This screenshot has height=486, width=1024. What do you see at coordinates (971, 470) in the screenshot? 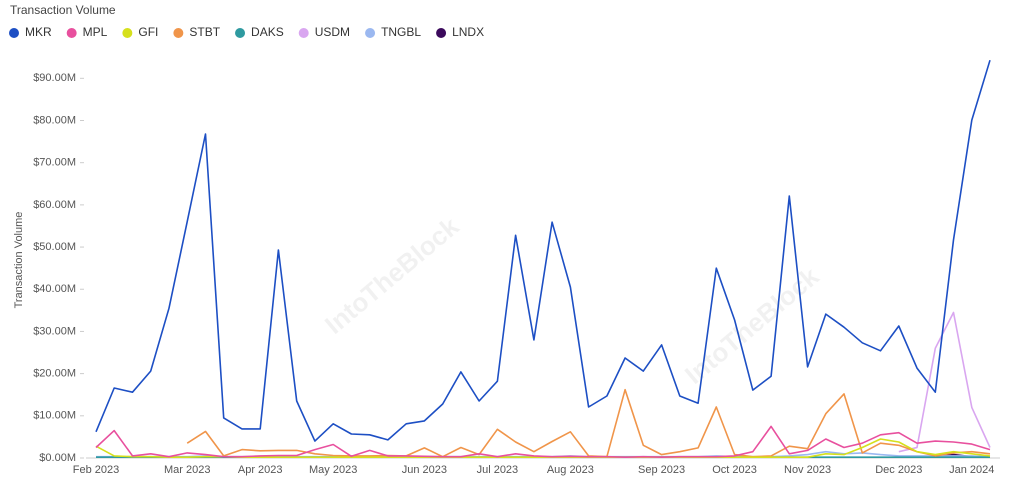
I see `x-tick-label: Jan 2024` at bounding box center [971, 470].